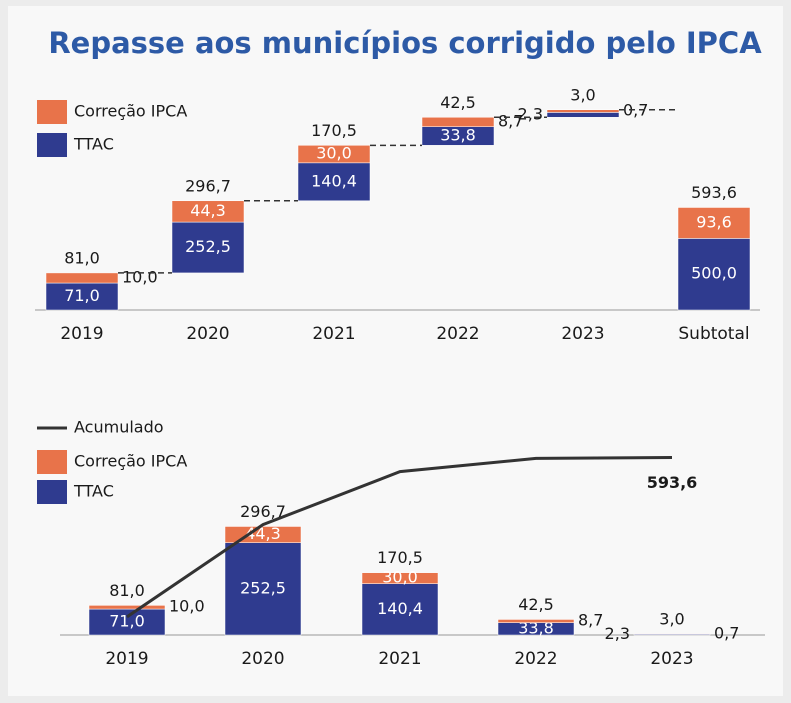  I want to click on data-label: 93,6, so click(714, 221).